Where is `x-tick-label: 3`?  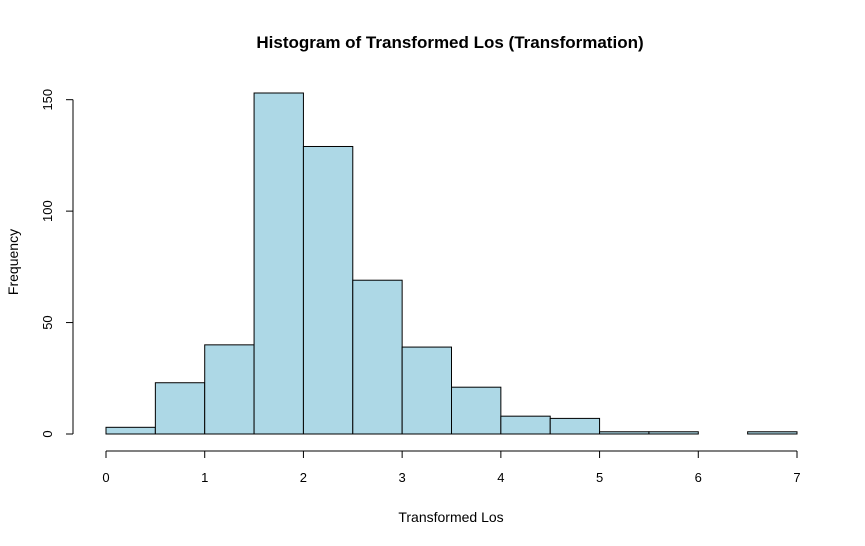 x-tick-label: 3 is located at coordinates (402, 477).